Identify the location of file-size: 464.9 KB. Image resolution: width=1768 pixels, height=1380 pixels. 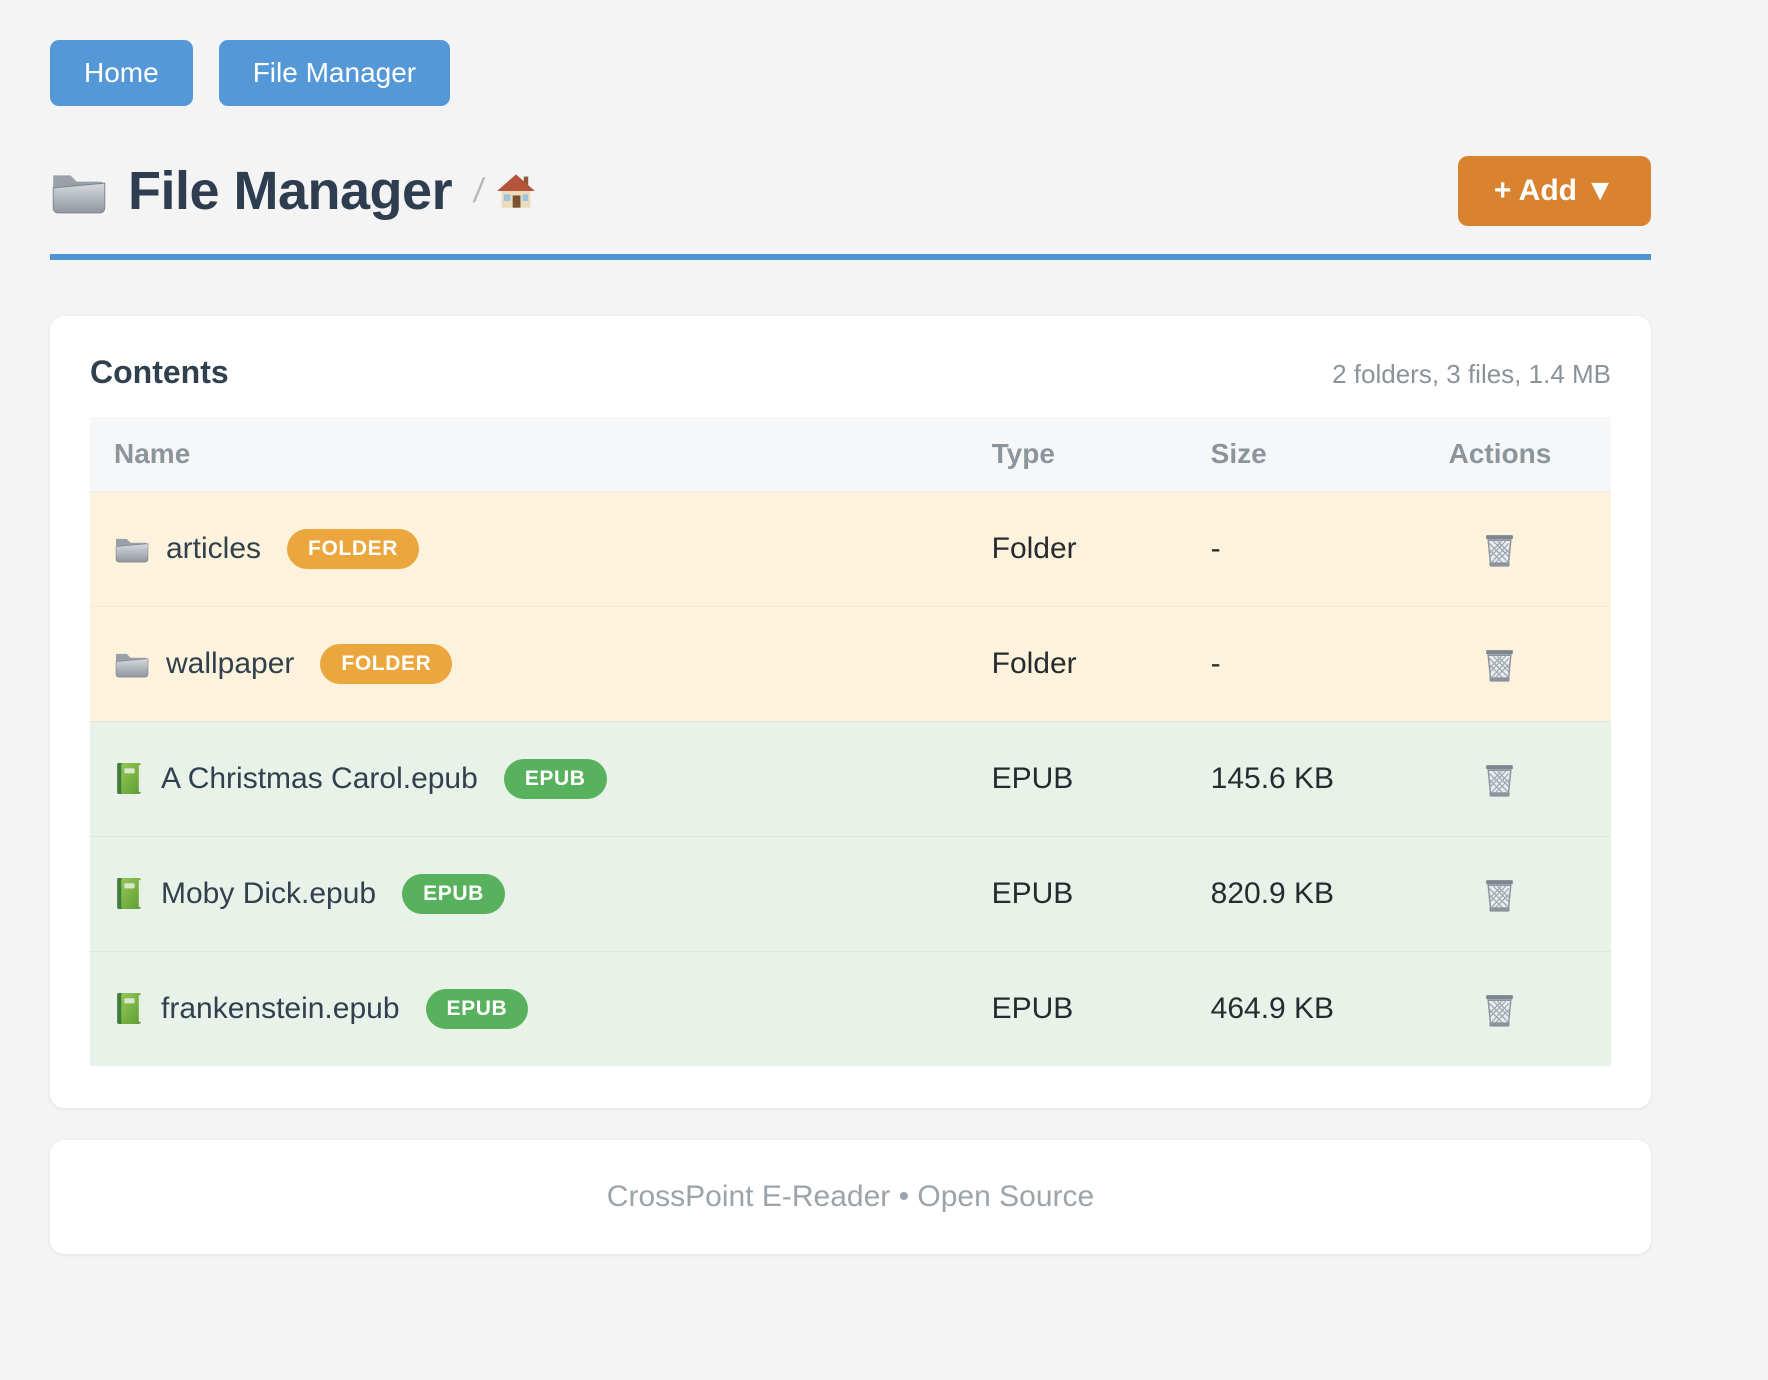
(1287, 1008).